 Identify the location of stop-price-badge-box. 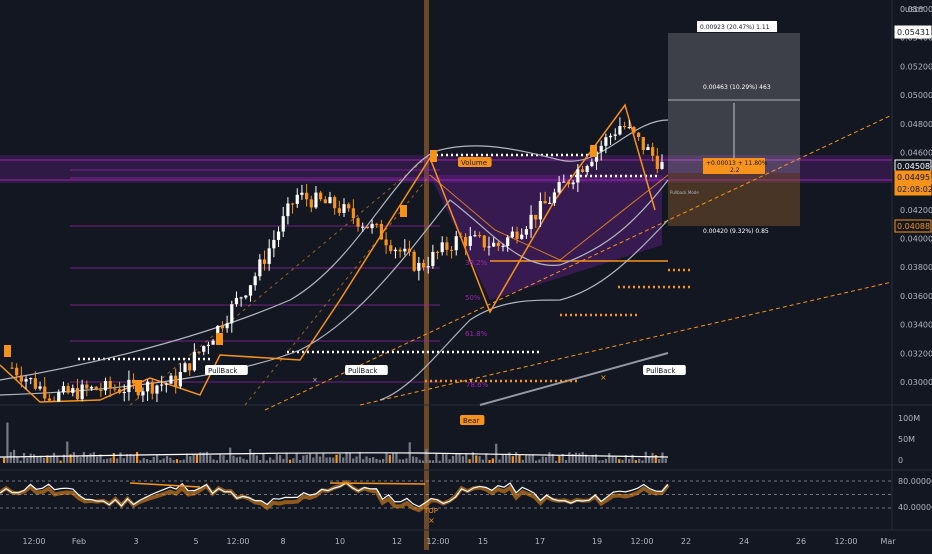
(913, 226).